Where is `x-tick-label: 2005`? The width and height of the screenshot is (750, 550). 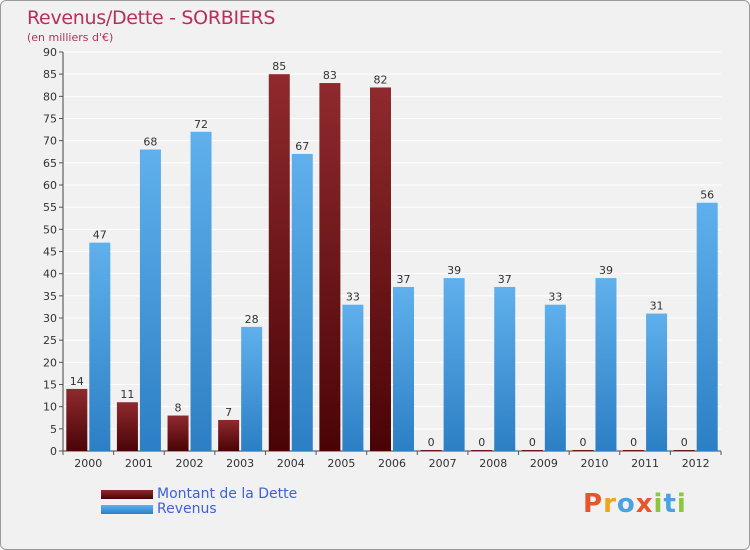
x-tick-label: 2005 is located at coordinates (341, 463).